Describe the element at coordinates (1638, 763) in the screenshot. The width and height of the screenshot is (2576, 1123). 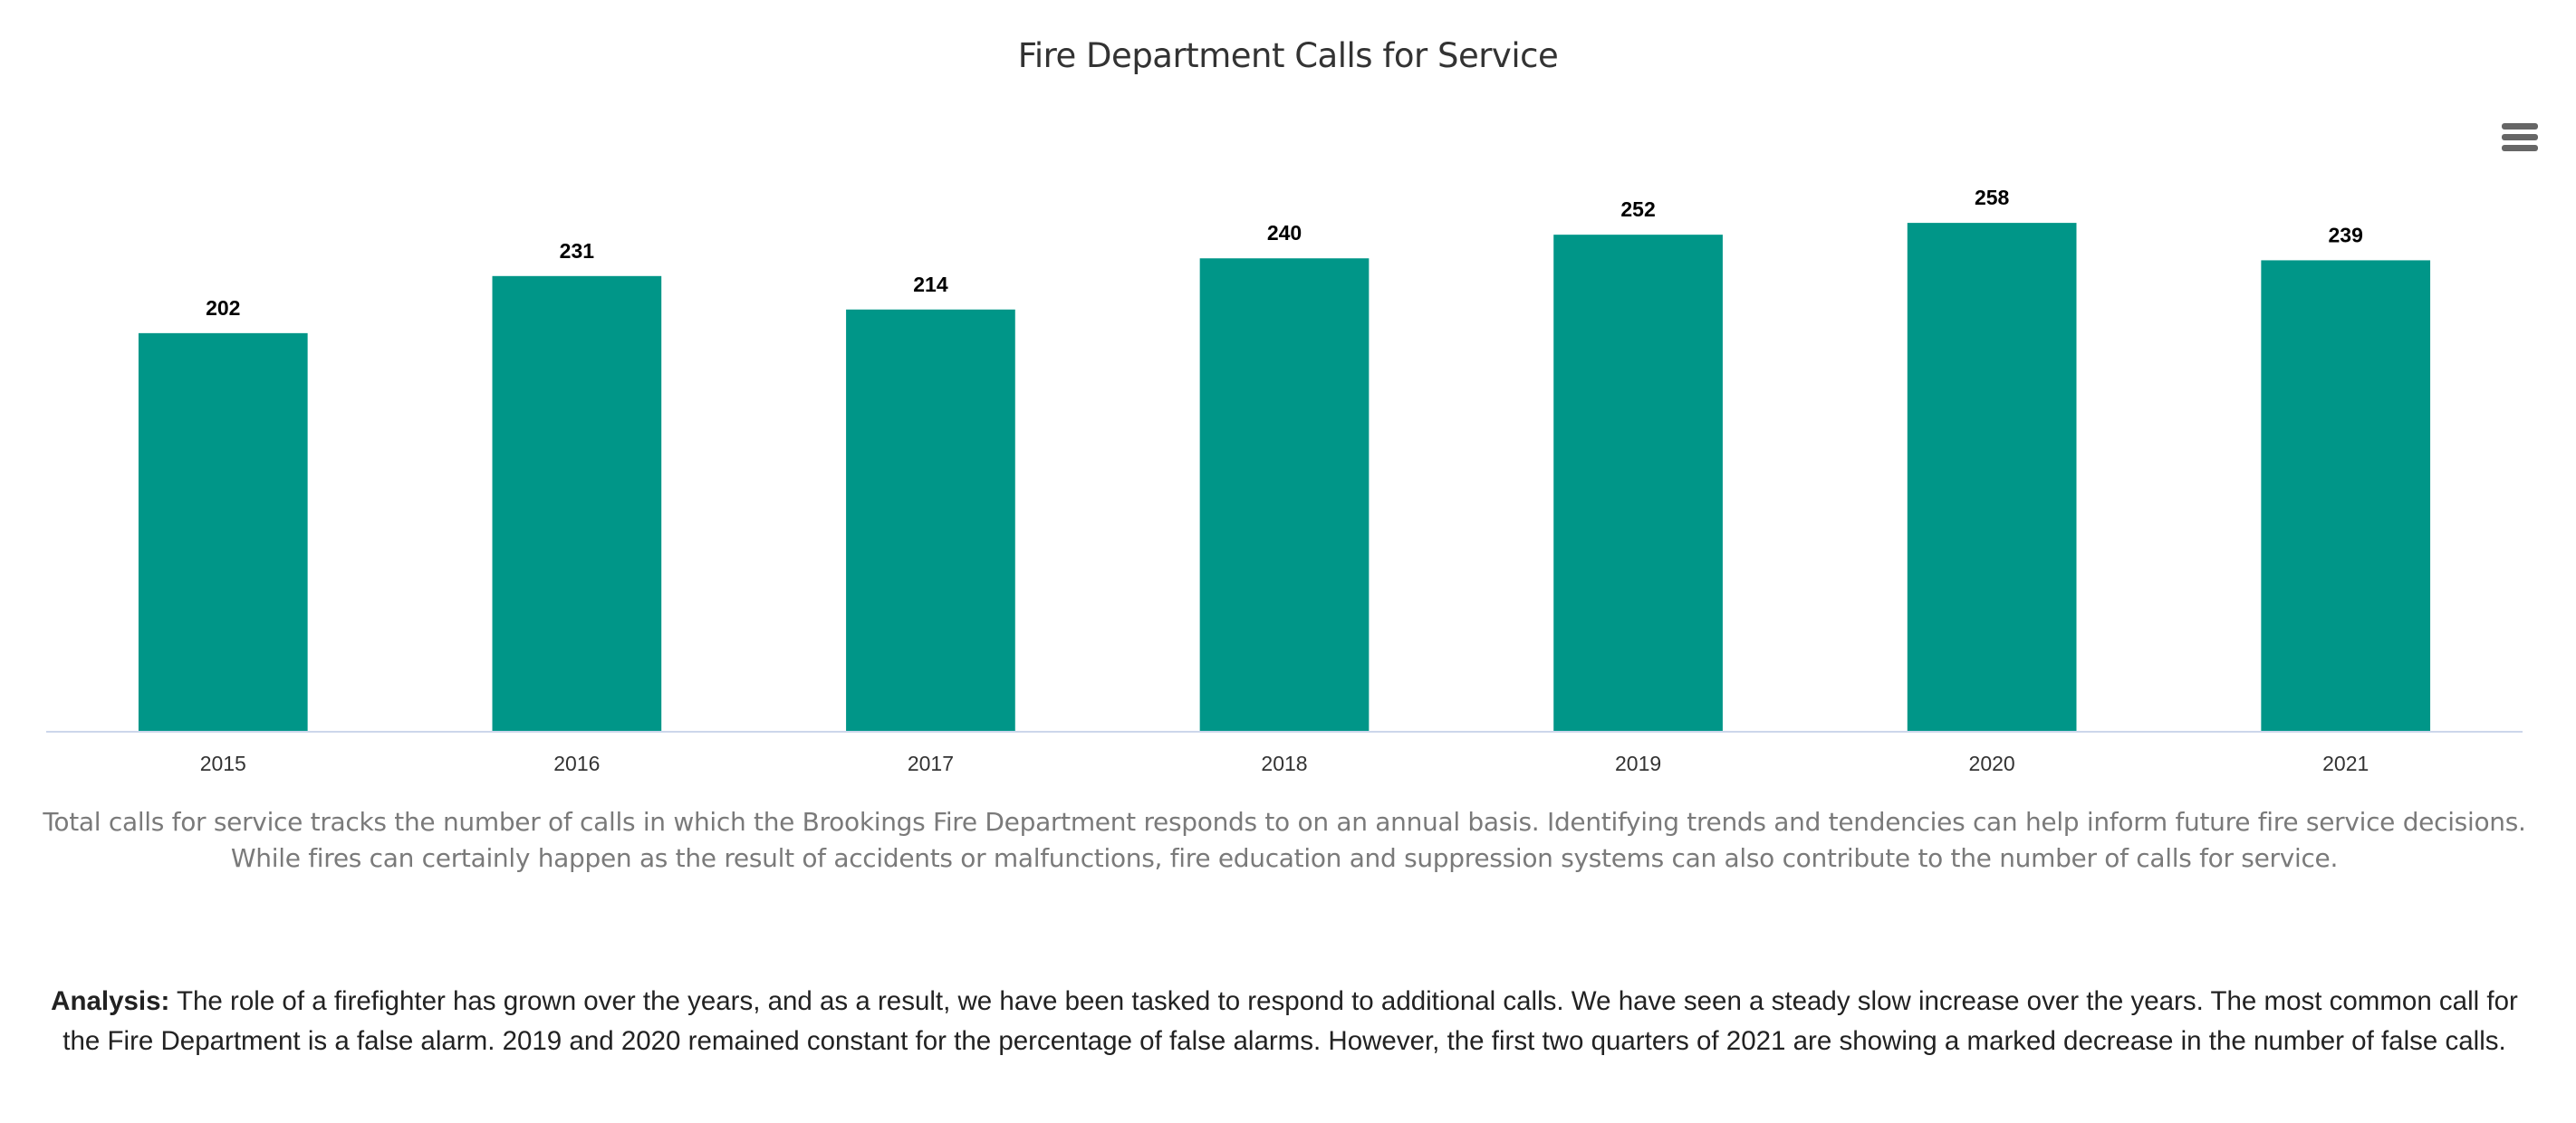
I see `x-tick-label-2019: 2019` at that location.